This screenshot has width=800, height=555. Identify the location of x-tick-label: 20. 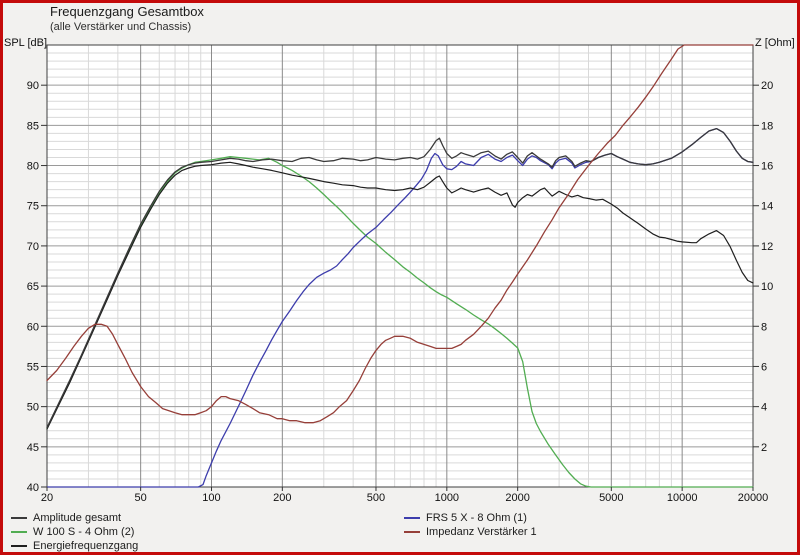
(47, 498).